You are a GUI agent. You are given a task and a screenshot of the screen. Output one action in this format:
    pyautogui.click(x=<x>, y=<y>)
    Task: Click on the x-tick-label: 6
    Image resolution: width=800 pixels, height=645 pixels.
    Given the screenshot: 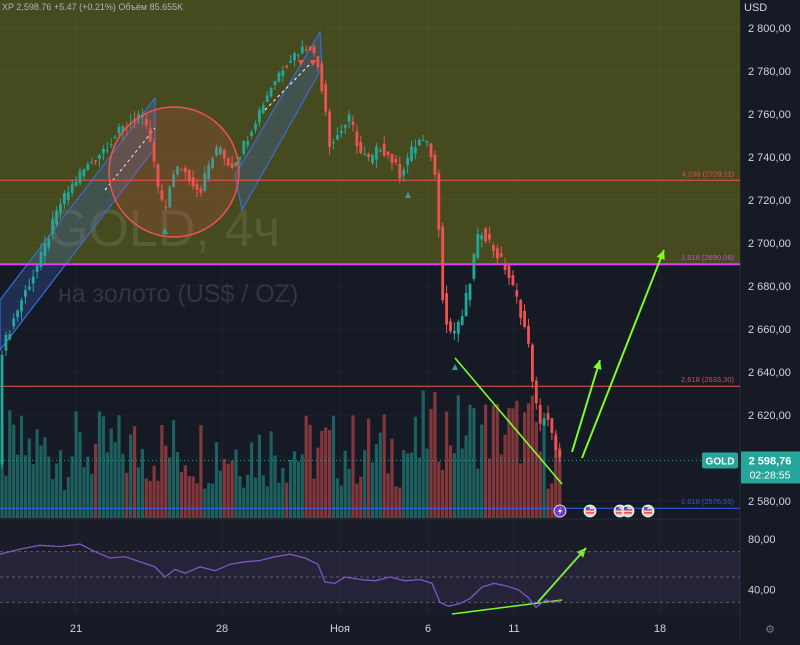 What is the action you would take?
    pyautogui.click(x=428, y=629)
    